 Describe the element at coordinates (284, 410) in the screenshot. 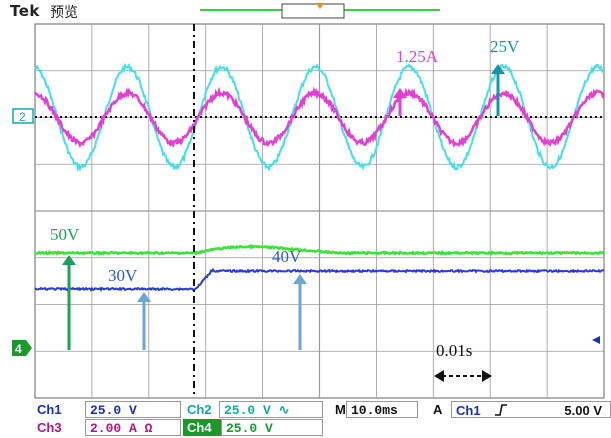

I see `ac-coupling-icon: ∿` at that location.